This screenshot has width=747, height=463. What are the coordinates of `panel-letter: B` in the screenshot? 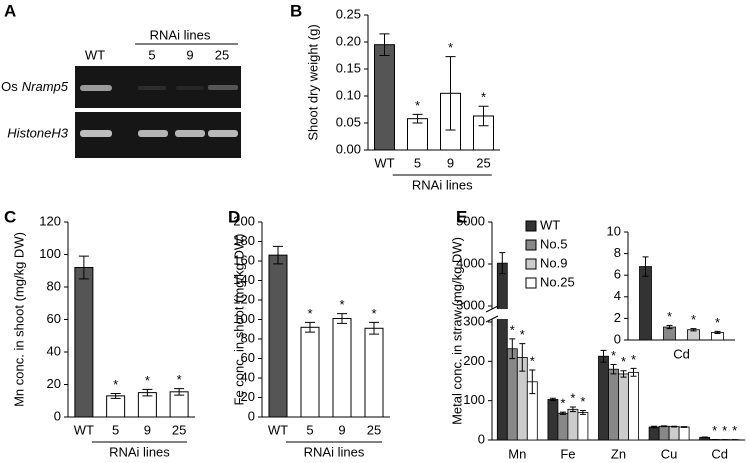 It's located at (296, 10).